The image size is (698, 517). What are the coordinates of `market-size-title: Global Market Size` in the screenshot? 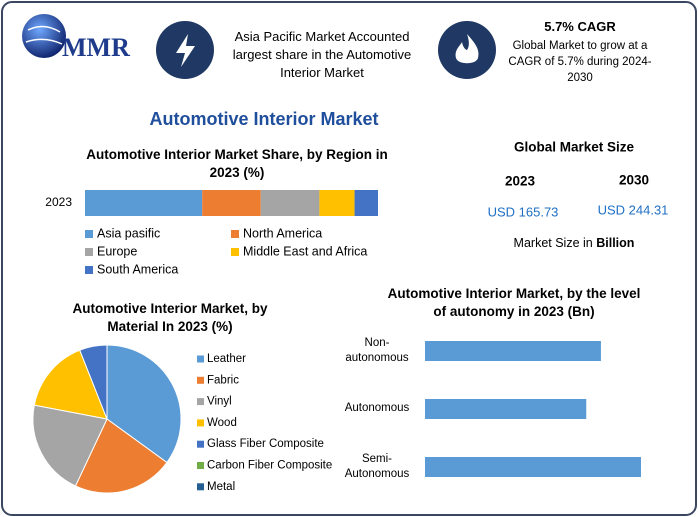 It's located at (574, 147).